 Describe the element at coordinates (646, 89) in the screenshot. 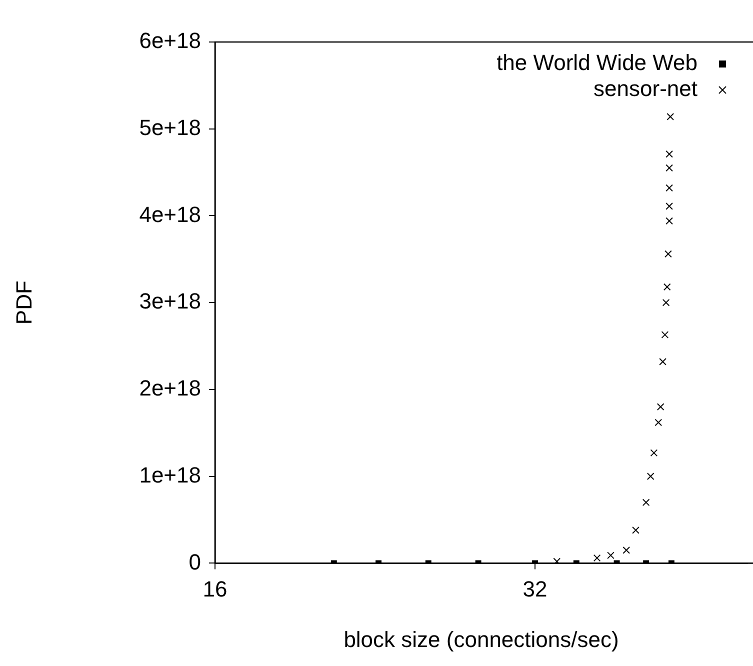

I see `legend-label: sensor-net` at that location.